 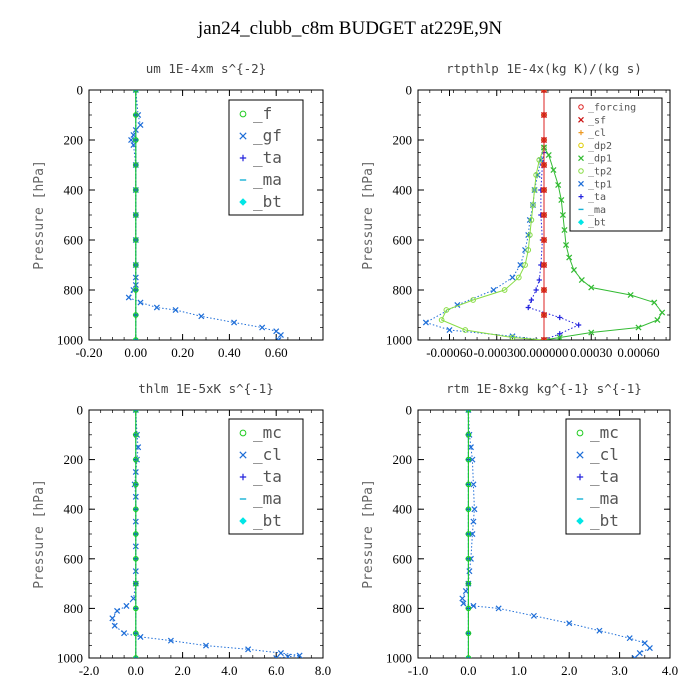 I want to click on panel-title: rtm 1E-8xkg kg^{-1} s^{-1}, so click(x=544, y=388).